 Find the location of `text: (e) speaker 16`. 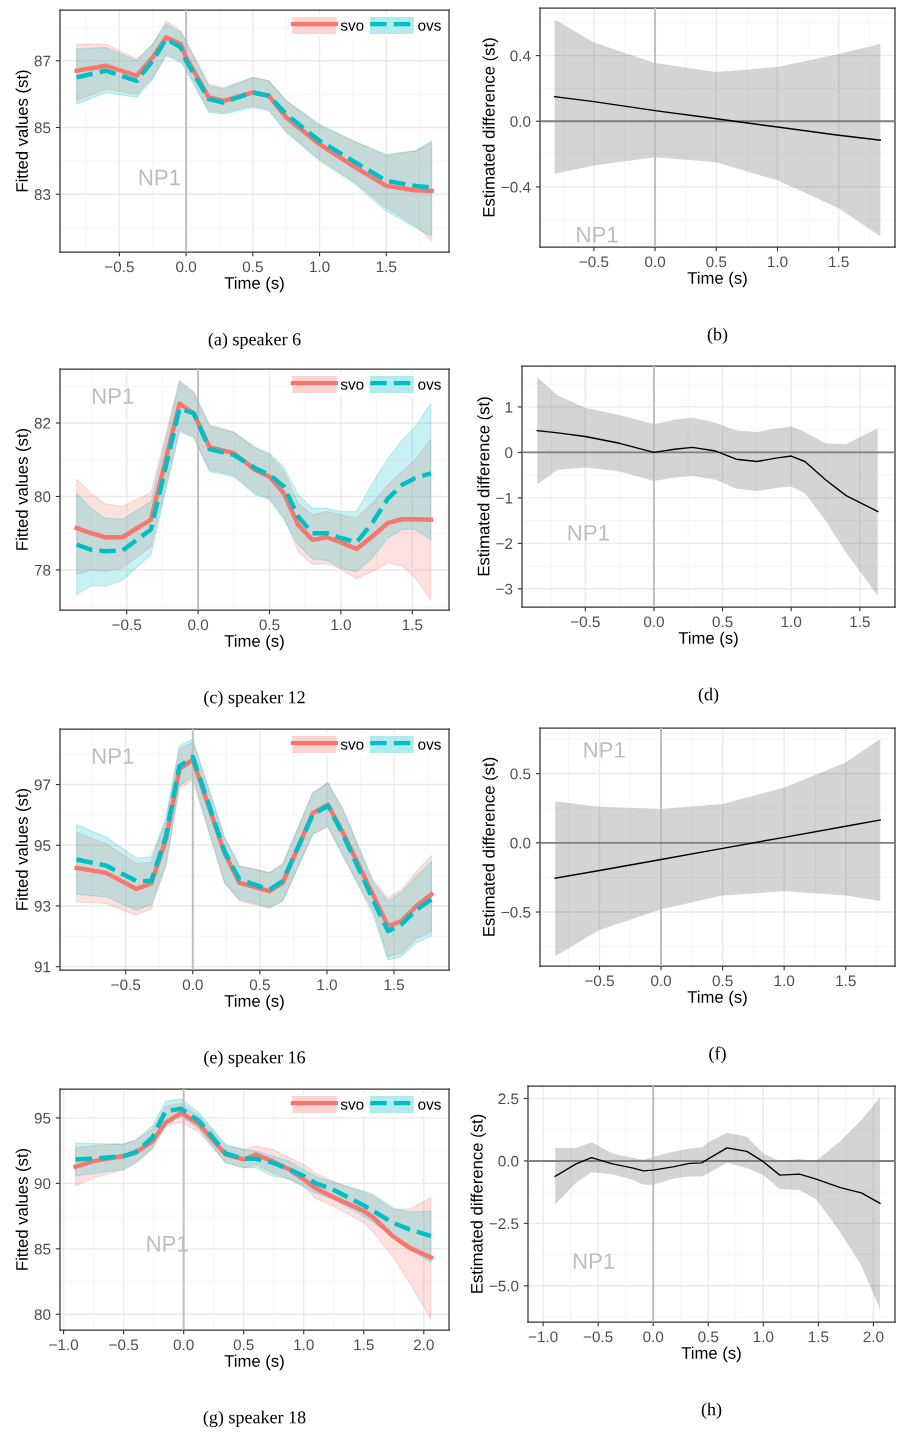

text: (e) speaker 16 is located at coordinates (255, 1059).